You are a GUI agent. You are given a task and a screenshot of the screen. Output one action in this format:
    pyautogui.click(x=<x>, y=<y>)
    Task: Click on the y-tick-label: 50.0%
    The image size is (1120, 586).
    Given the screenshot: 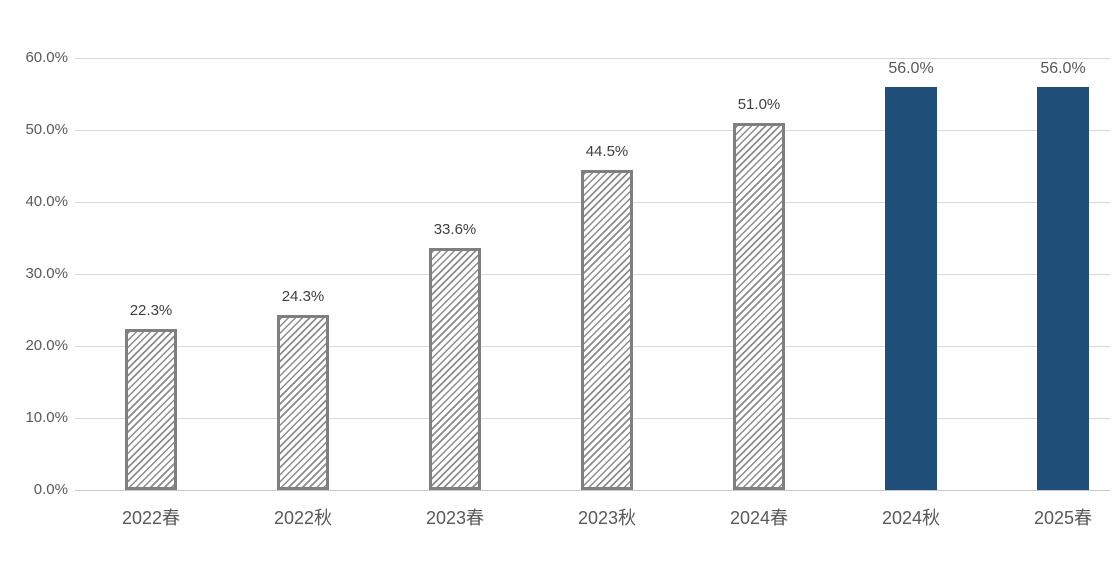 What is the action you would take?
    pyautogui.click(x=46, y=129)
    